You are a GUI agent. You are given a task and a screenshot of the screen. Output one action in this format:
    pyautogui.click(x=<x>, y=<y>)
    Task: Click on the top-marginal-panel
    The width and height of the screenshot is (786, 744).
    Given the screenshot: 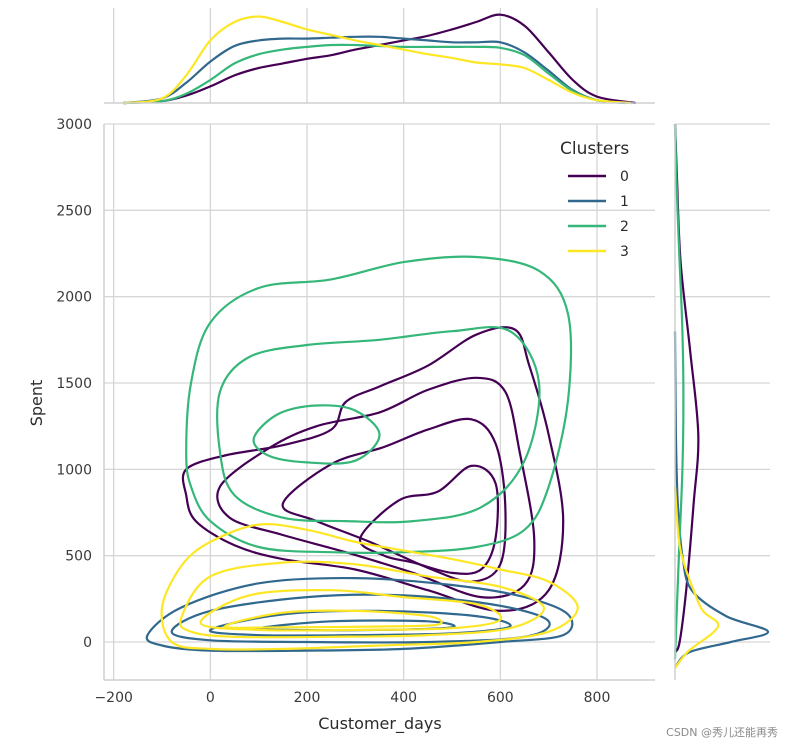 What is the action you would take?
    pyautogui.click(x=379, y=56)
    